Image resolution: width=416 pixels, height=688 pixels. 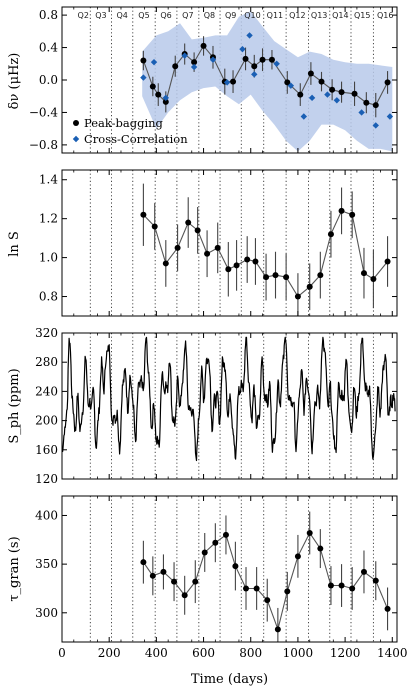 I want to click on quarter-label: Q3, so click(x=100, y=15).